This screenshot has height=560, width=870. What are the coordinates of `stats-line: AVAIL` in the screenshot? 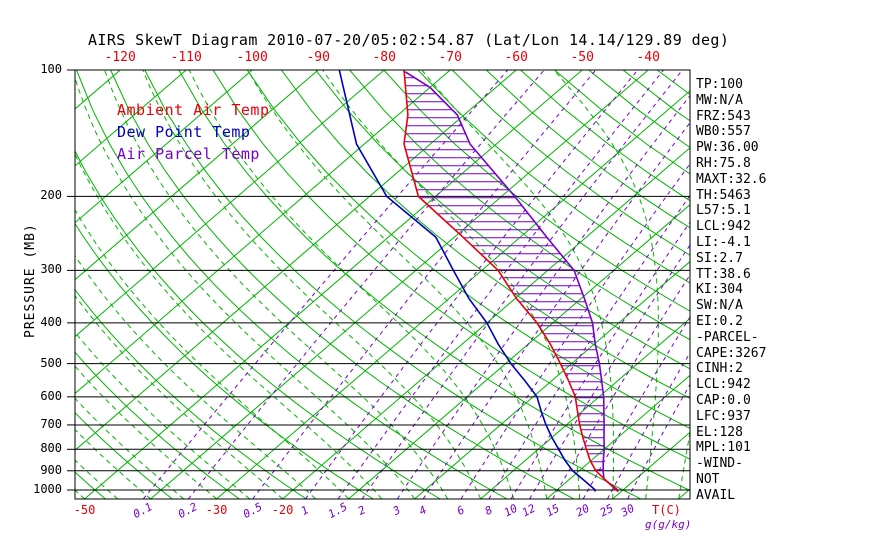 It's located at (716, 495).